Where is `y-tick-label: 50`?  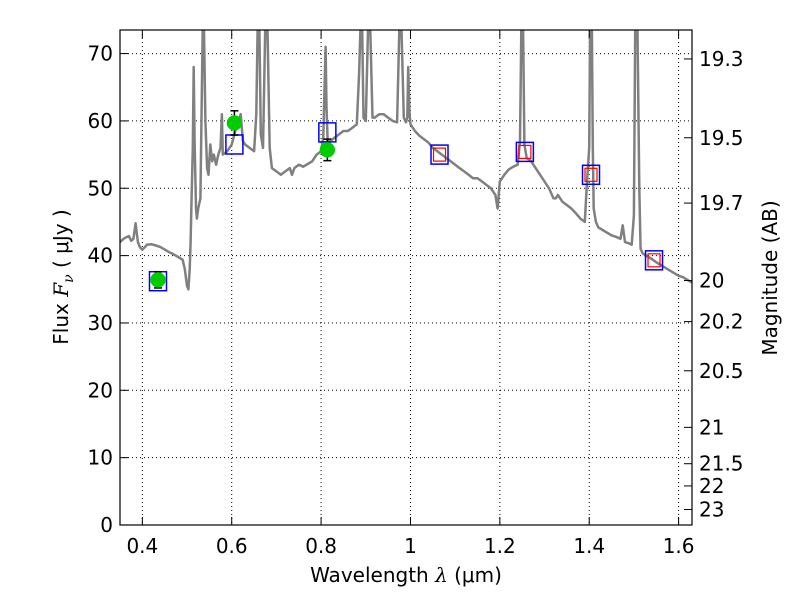
y-tick-label: 50 is located at coordinates (100, 188).